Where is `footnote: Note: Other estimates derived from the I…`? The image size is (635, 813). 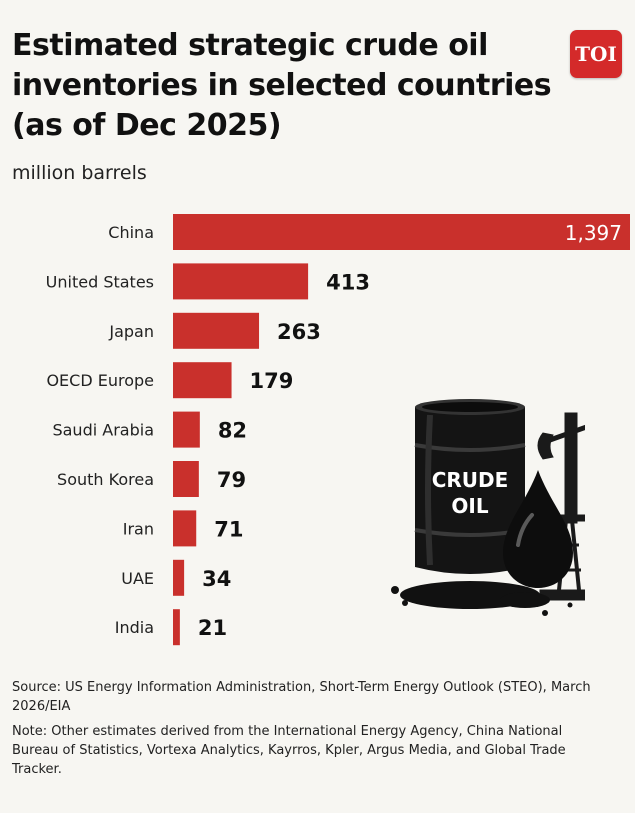
footnote: Note: Other estimates derived from the I… is located at coordinates (289, 750).